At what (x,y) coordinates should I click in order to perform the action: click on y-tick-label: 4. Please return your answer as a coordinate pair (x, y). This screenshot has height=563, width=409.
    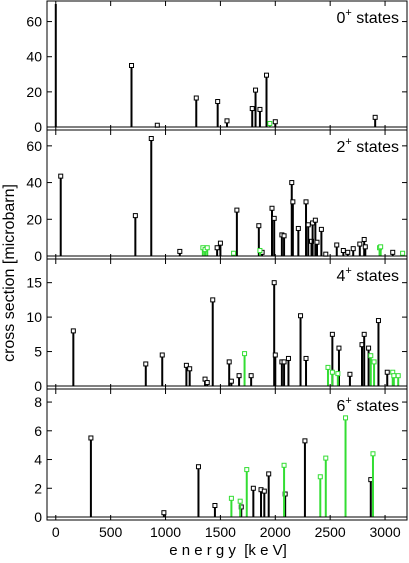
    Looking at the image, I should click on (38, 460).